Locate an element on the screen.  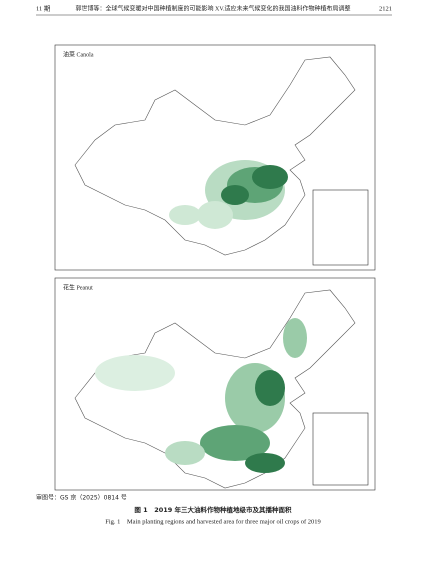
caption-zh: 图 1 2019 年三大油料作物种植地级市及其播种面积 is located at coordinates (213, 509).